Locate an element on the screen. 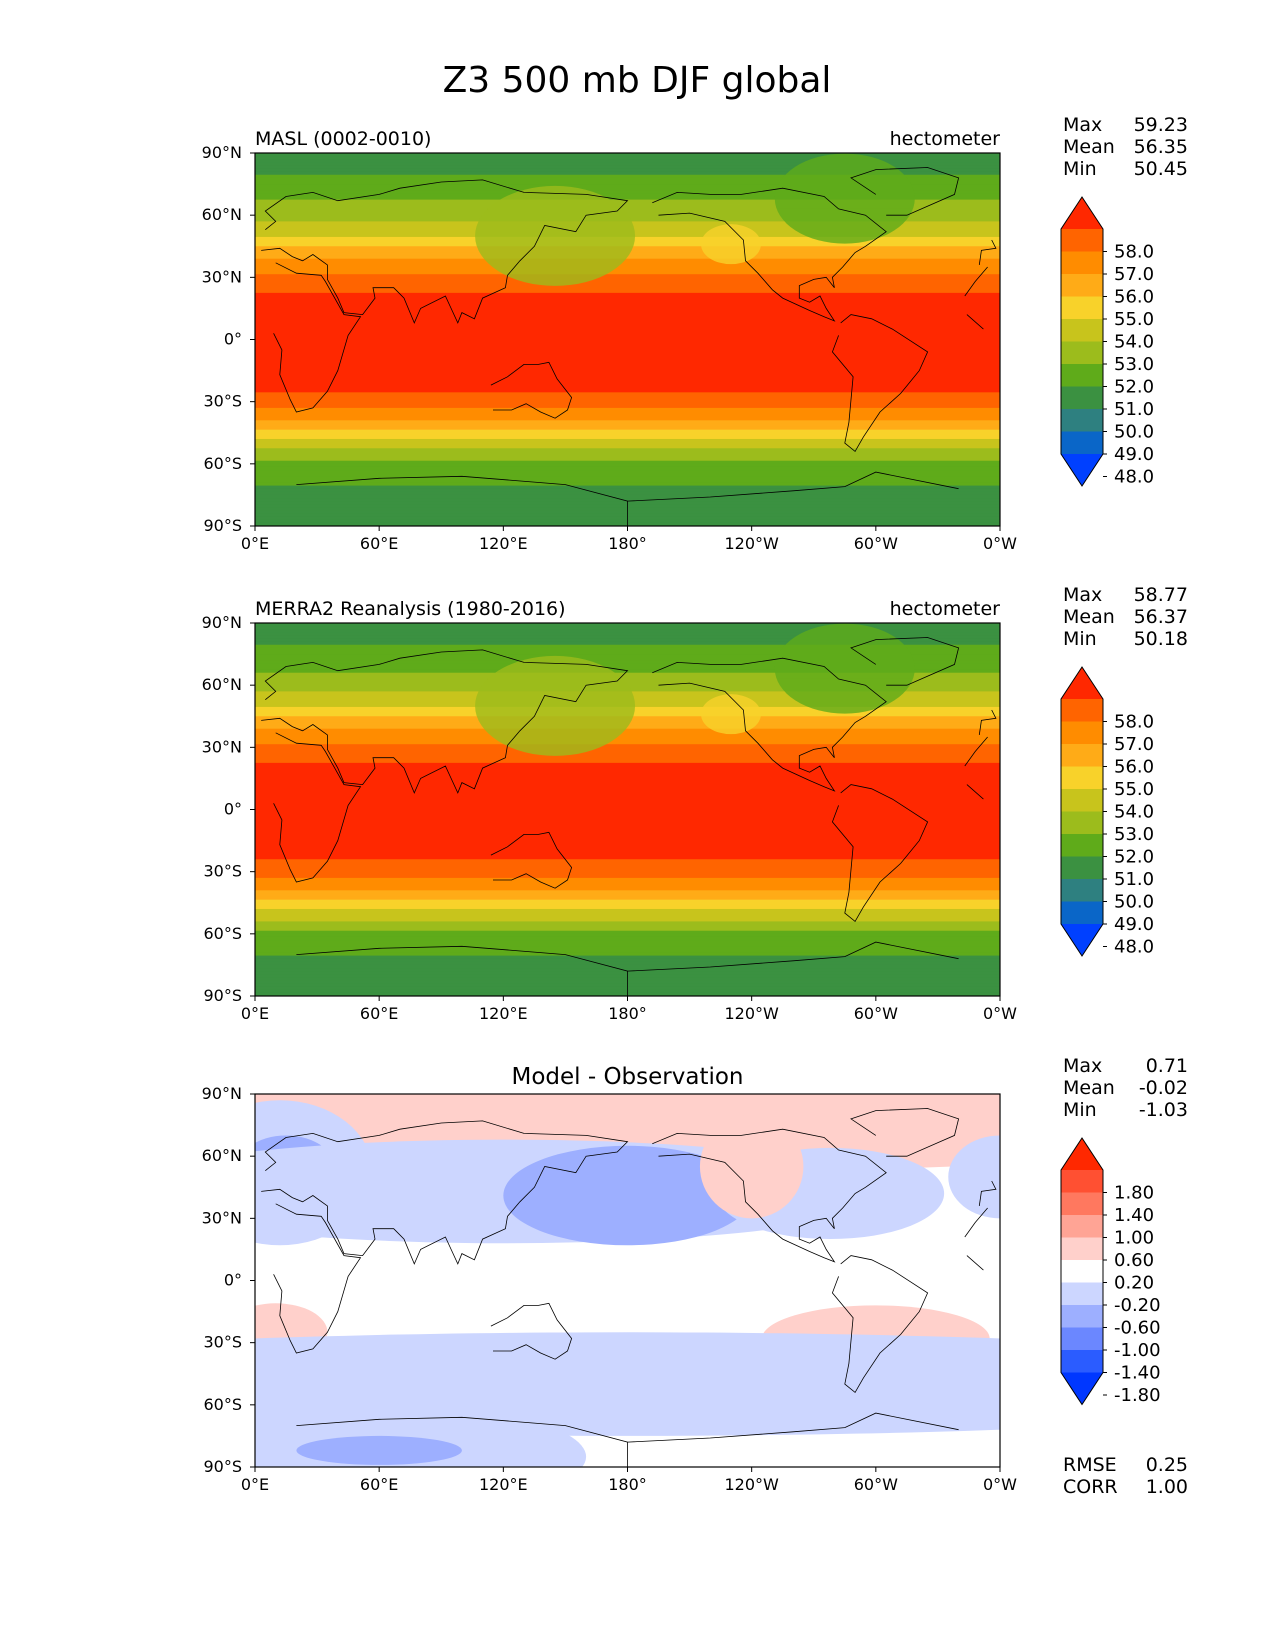 The width and height of the screenshot is (1275, 1650). lon-tick-label: 0°E is located at coordinates (255, 543).